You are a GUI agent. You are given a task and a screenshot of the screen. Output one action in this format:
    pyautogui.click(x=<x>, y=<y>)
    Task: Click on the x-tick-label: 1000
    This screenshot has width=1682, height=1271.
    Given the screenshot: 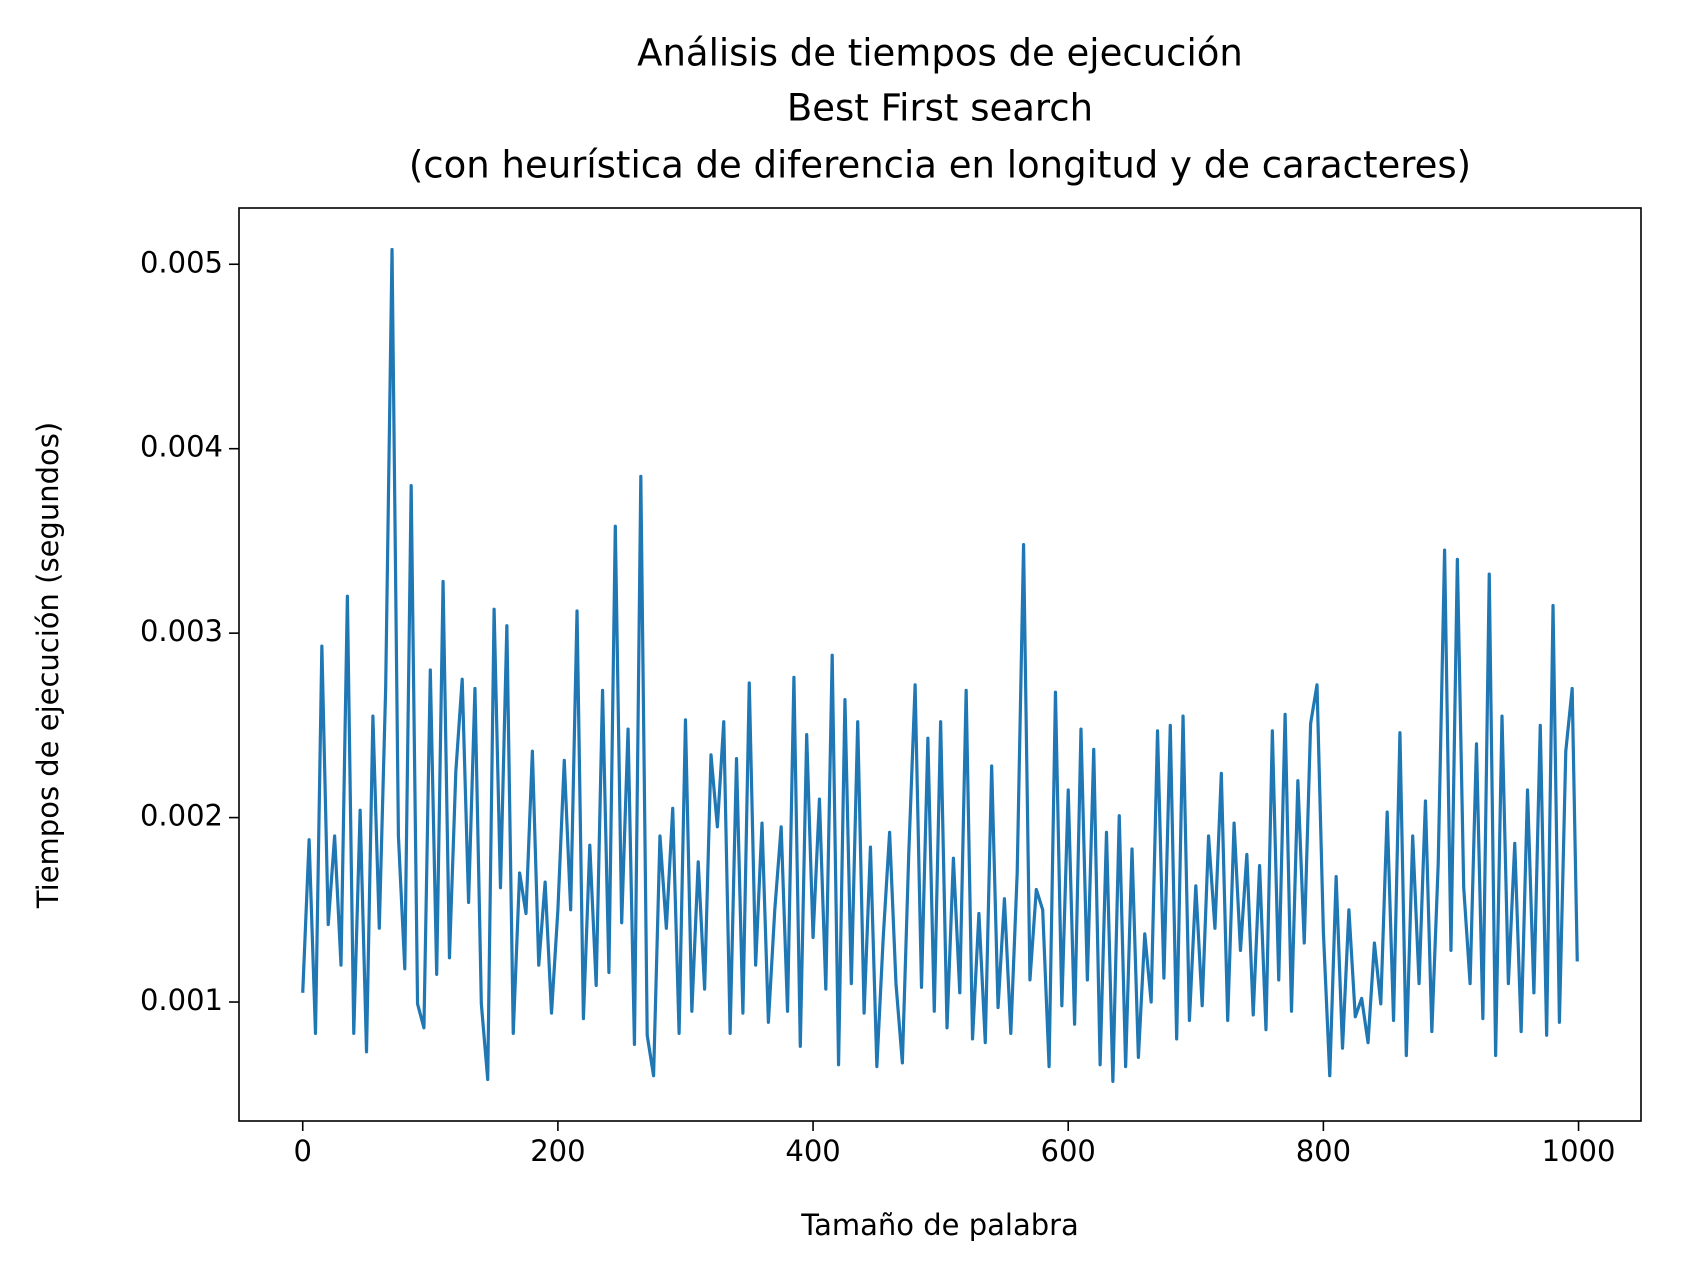 What is the action you would take?
    pyautogui.click(x=1579, y=1151)
    